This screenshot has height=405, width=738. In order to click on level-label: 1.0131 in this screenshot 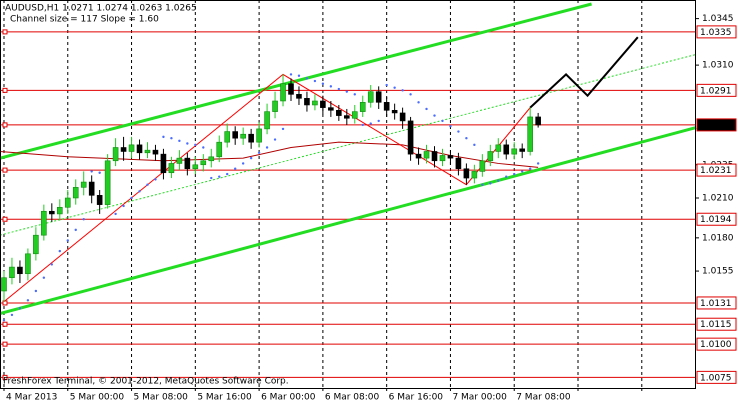, I will do `click(716, 304)`.